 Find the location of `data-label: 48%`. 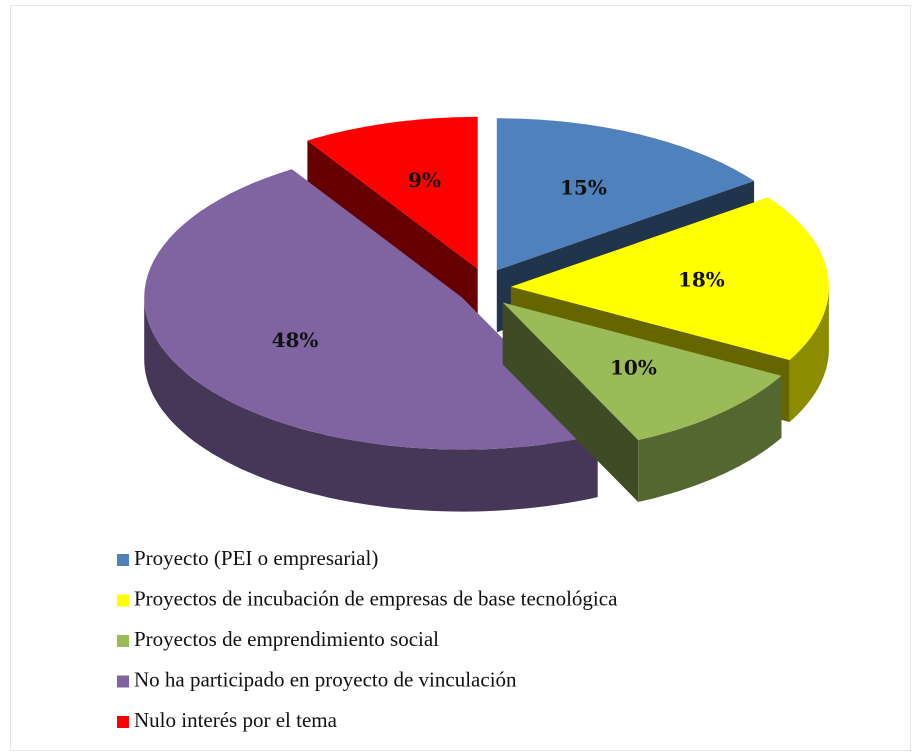

data-label: 48% is located at coordinates (295, 340).